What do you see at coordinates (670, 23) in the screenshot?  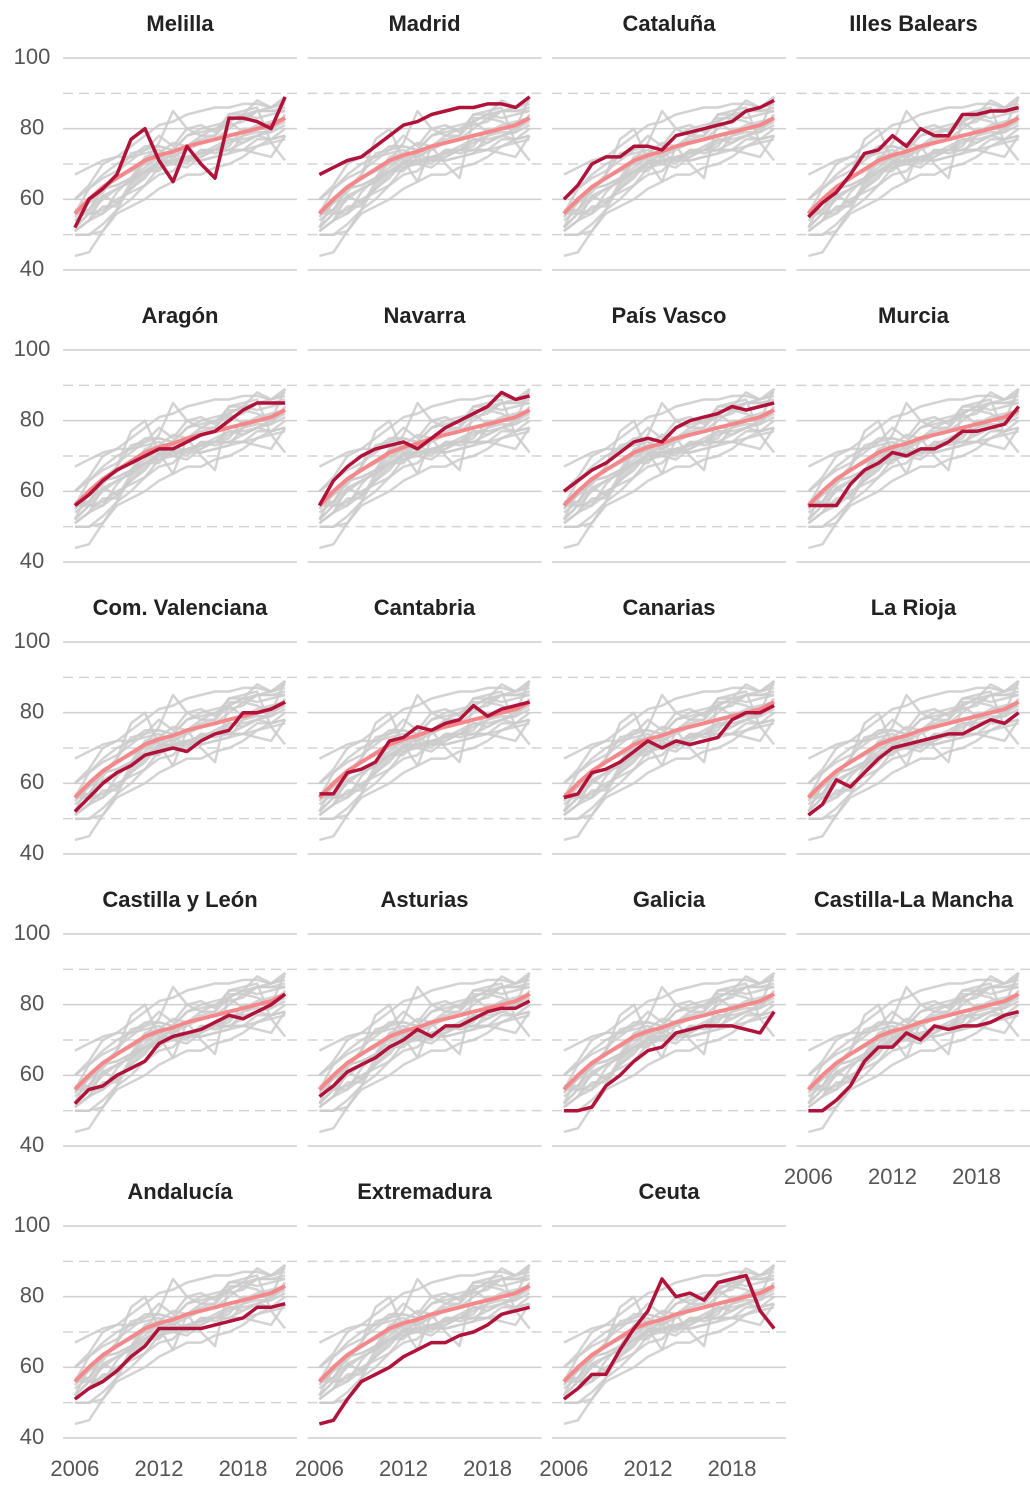 I see `panel-title: Cataluña` at bounding box center [670, 23].